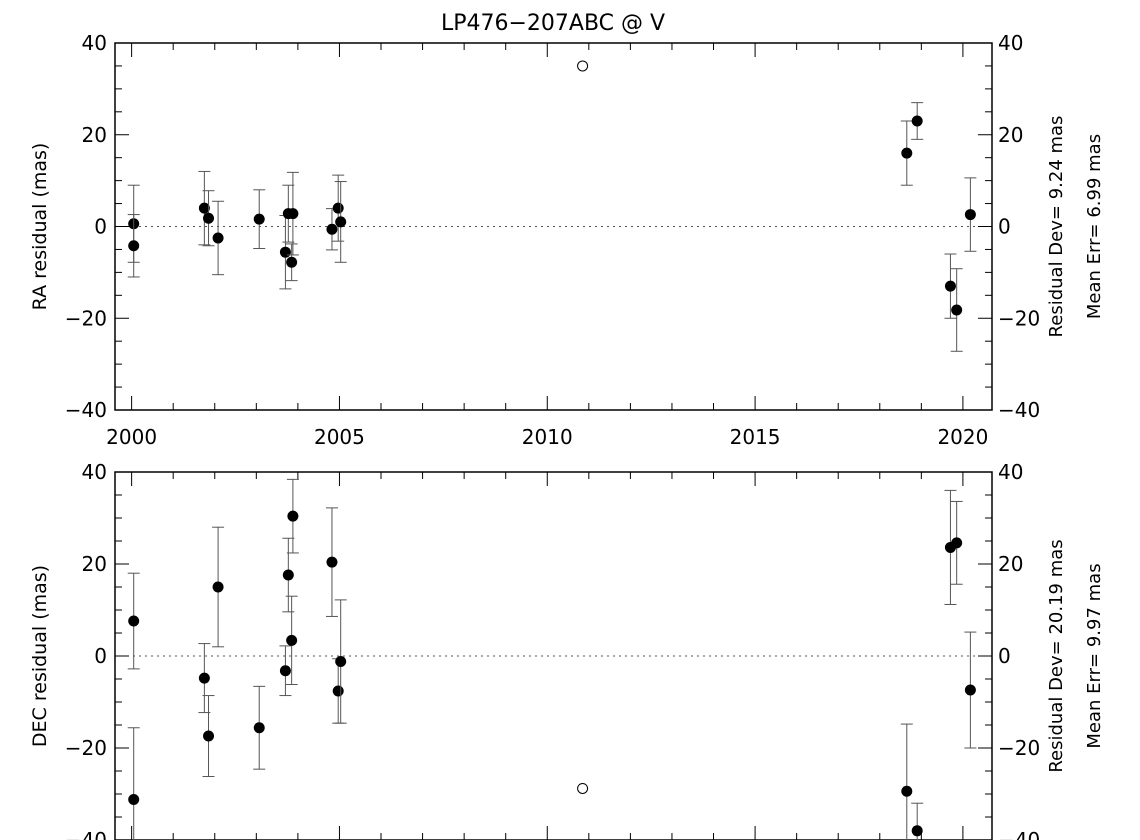 The height and width of the screenshot is (840, 1140). I want to click on y-axis-label: DEC residual (mas), so click(40, 656).